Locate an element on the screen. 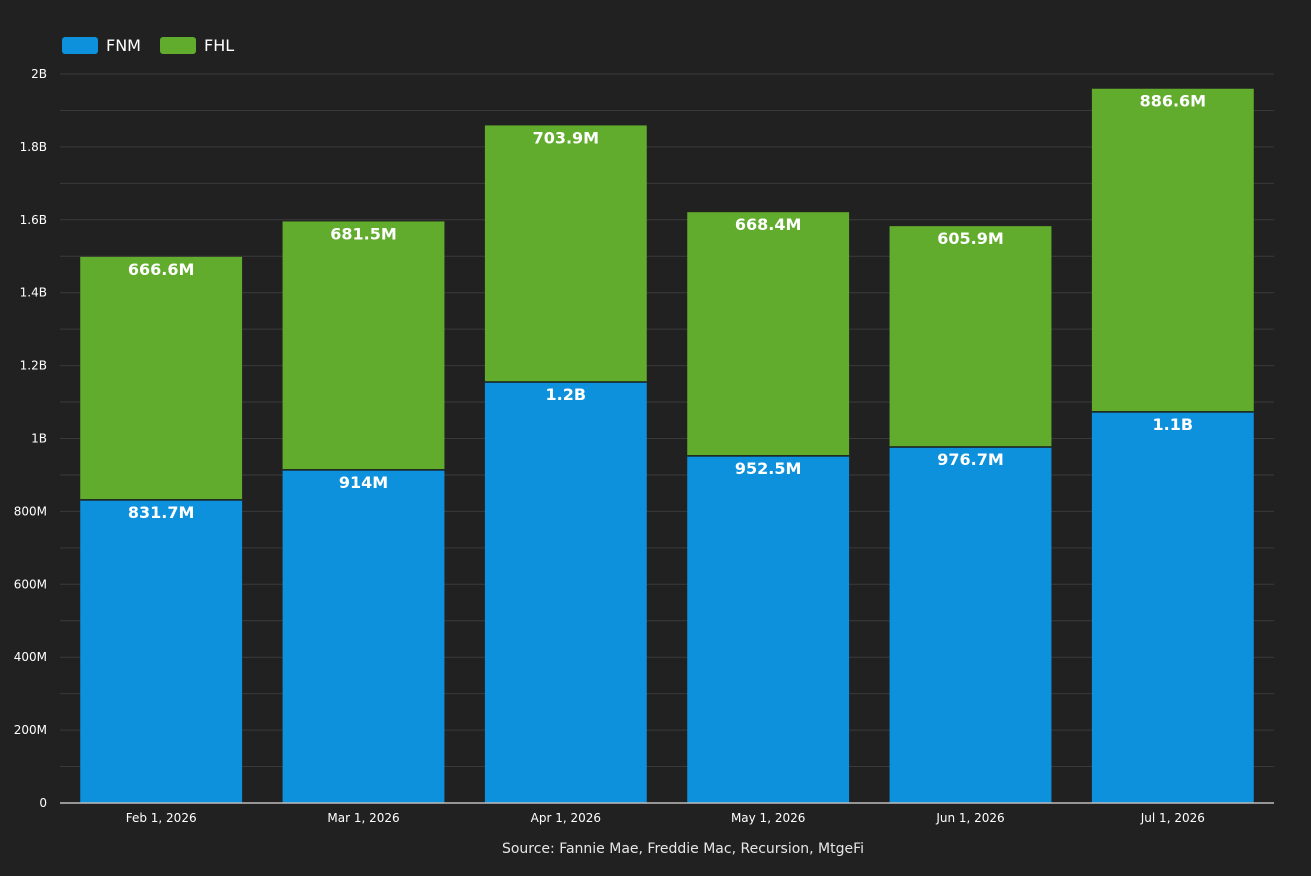  data-label-fnm: 1.2B is located at coordinates (566, 394).